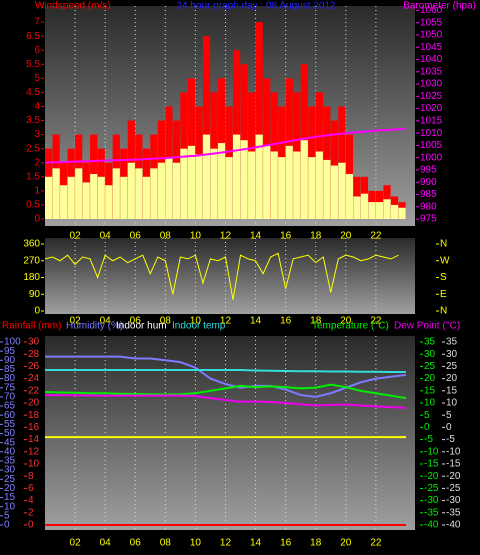 The width and height of the screenshot is (480, 555). I want to click on legend-label: Indoor hum, so click(141, 326).